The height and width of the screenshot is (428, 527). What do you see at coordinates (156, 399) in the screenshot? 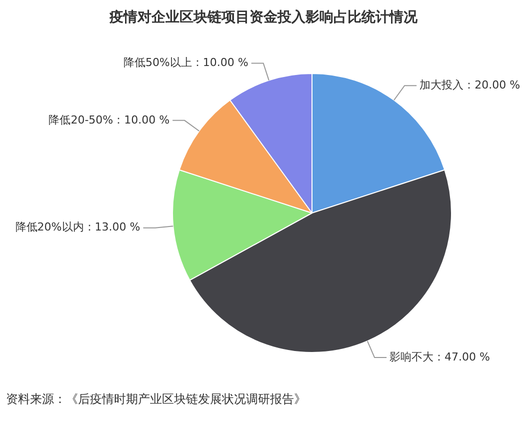
I see `text: 资料来源：《后疫情时期产业区块链发展状况调研报告》` at bounding box center [156, 399].